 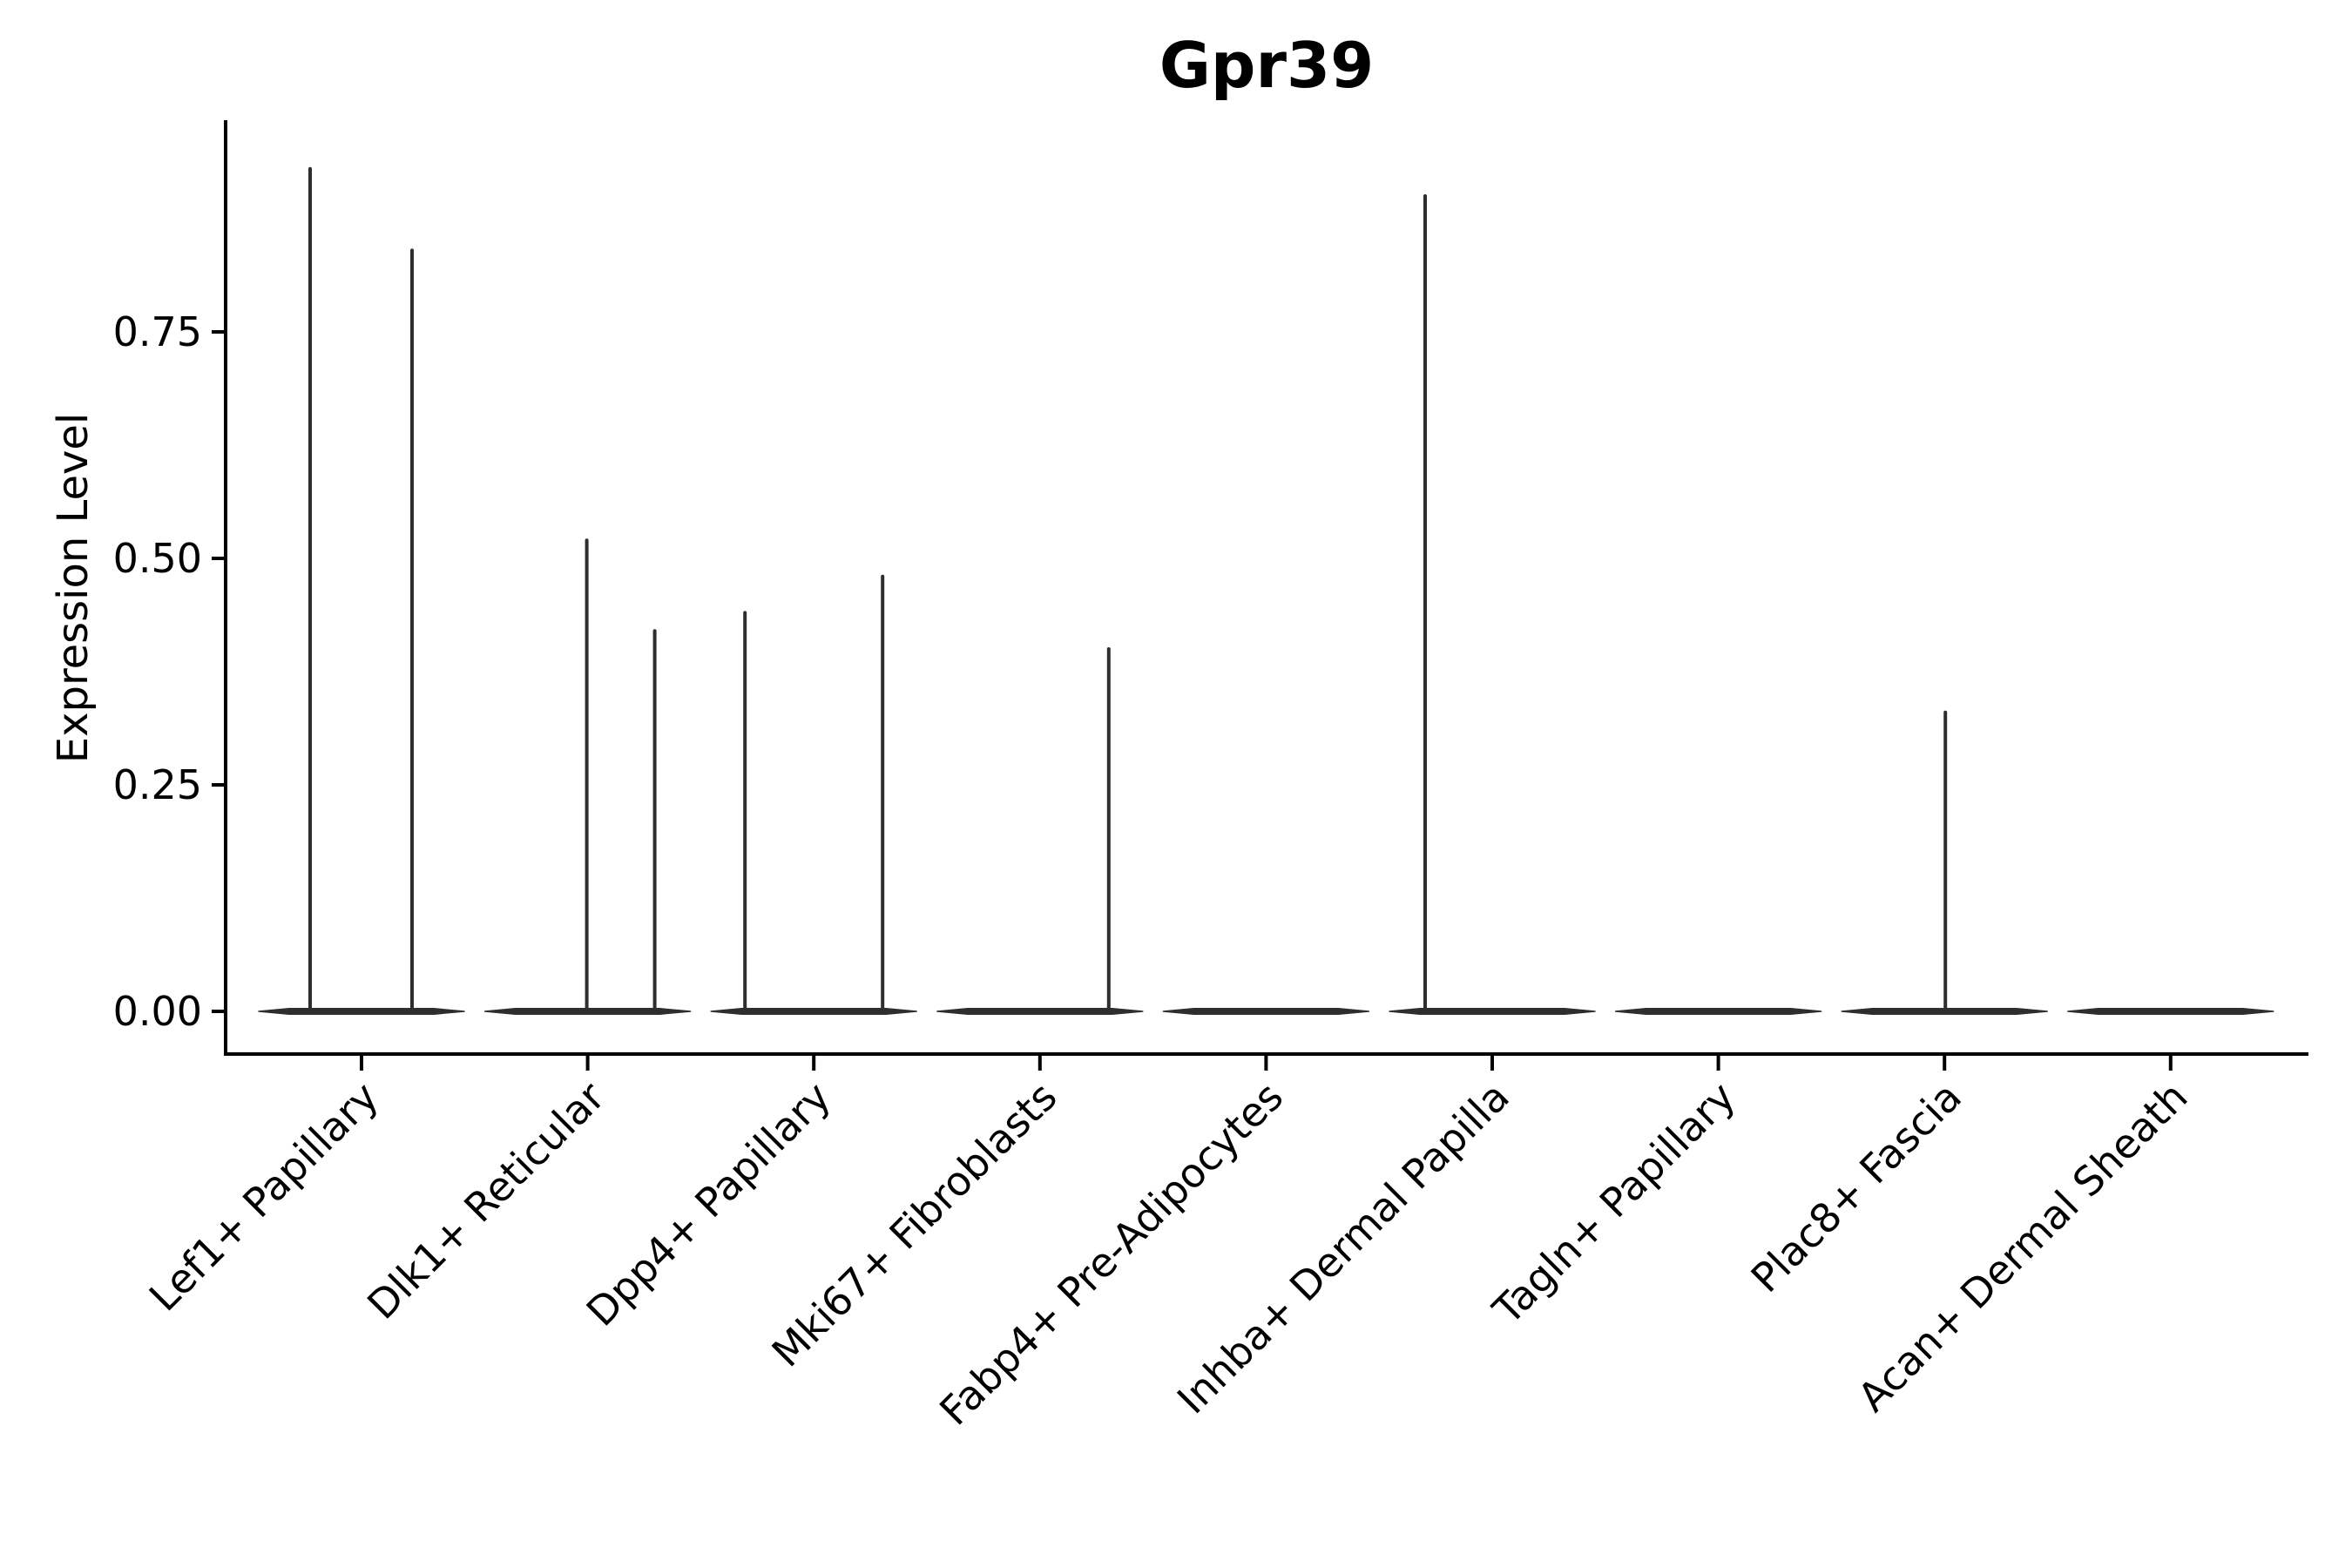 What do you see at coordinates (1266, 1061) in the screenshot?
I see `x-axis` at bounding box center [1266, 1061].